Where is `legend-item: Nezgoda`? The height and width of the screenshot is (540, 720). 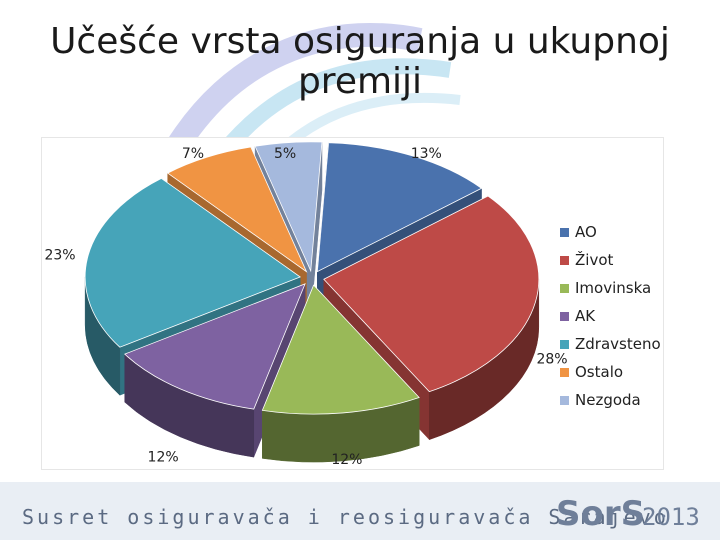 legend-item: Nezgoda is located at coordinates (610, 400).